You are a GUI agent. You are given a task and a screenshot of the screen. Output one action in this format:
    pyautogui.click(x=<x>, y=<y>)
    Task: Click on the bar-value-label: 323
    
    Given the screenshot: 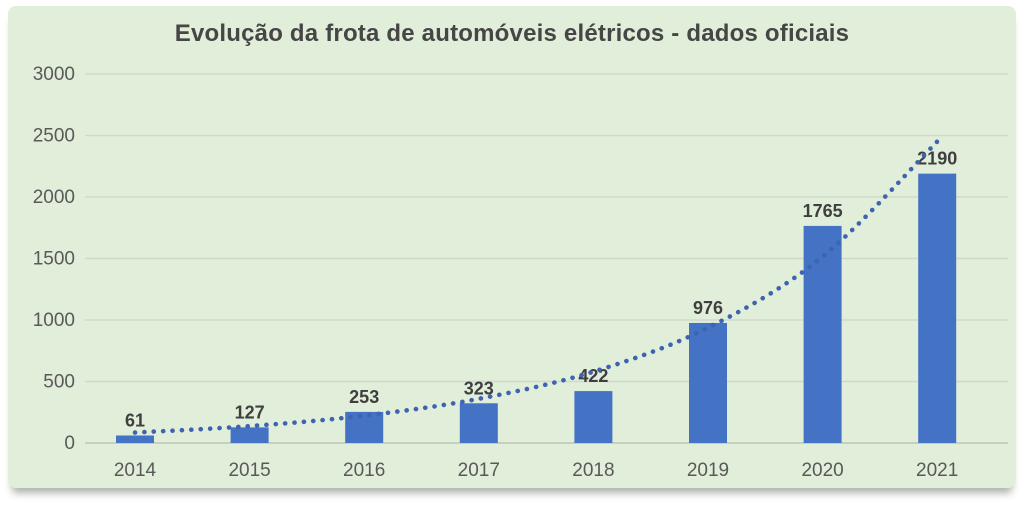 What is the action you would take?
    pyautogui.click(x=479, y=388)
    